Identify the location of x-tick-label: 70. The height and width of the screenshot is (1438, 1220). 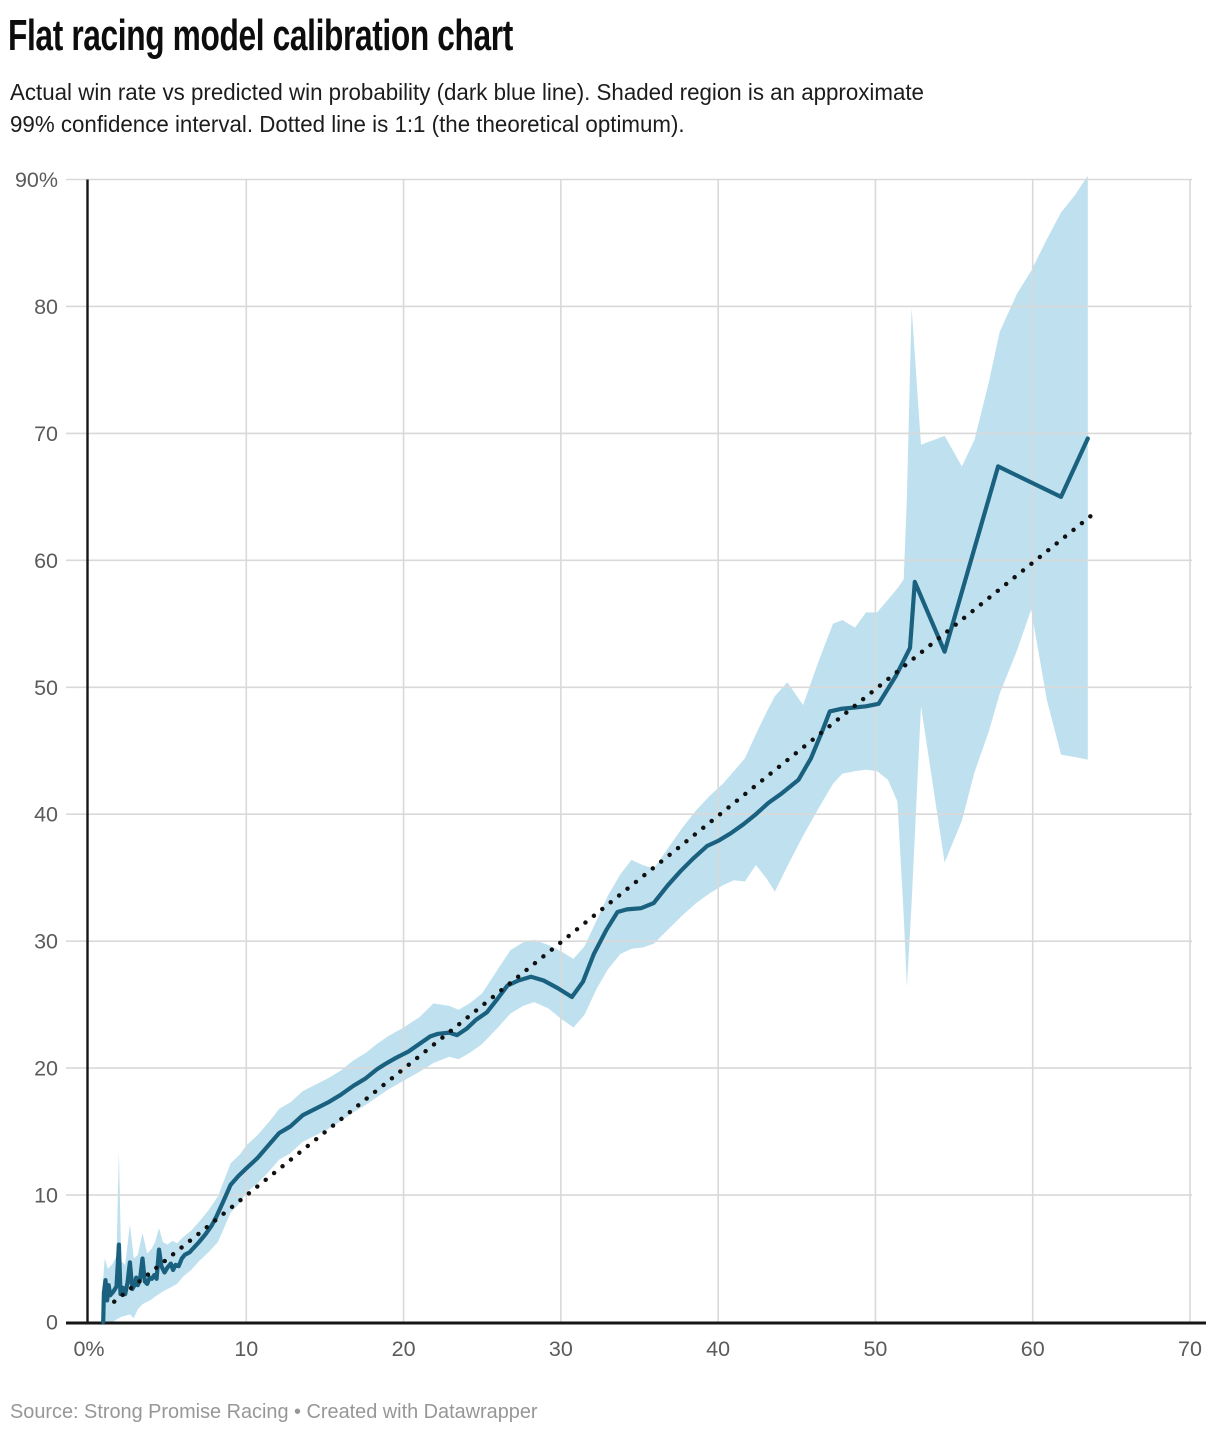
(1190, 1349).